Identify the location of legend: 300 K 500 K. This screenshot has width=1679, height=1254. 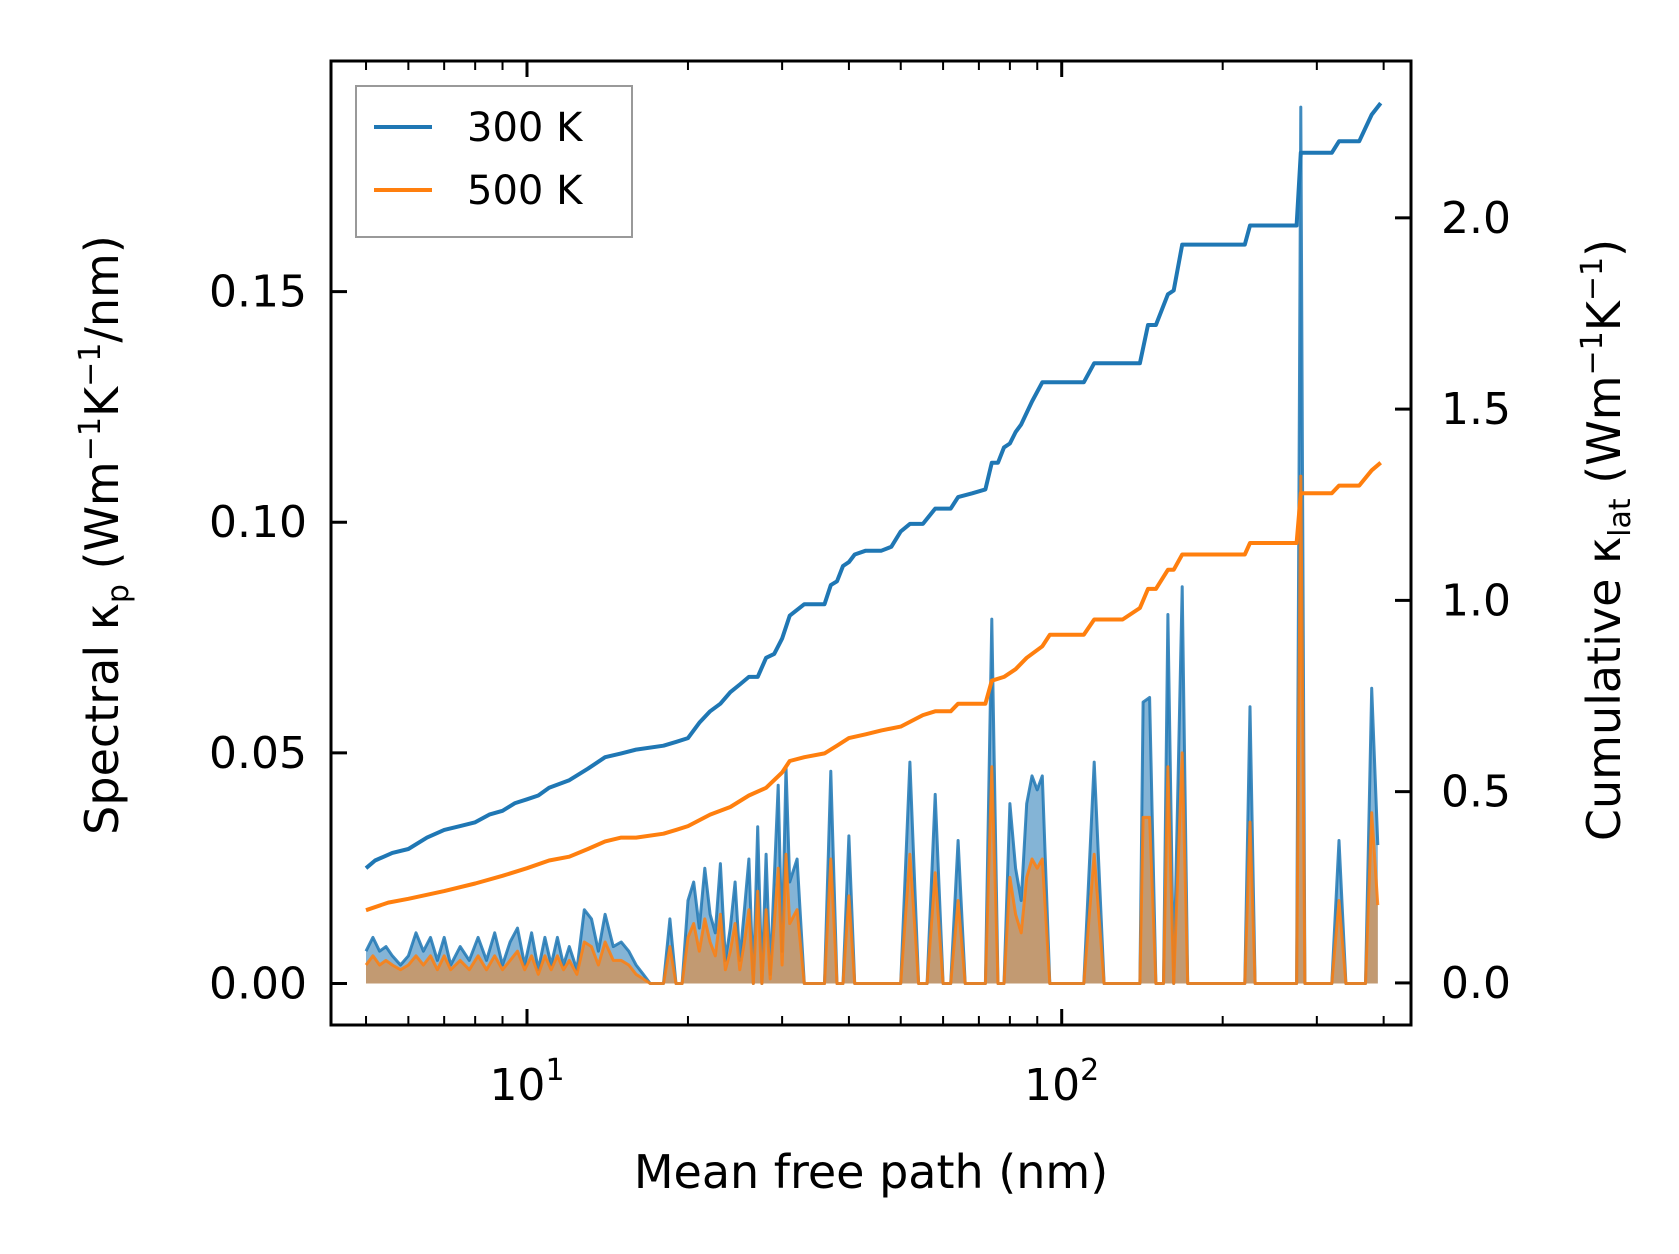
(494, 161).